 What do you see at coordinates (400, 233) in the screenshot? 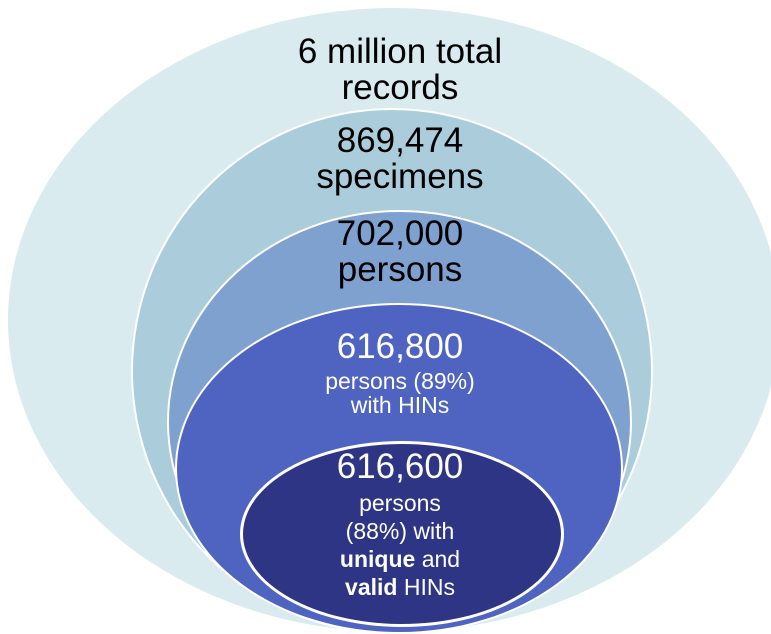
I see `persons-value: 702,000` at bounding box center [400, 233].